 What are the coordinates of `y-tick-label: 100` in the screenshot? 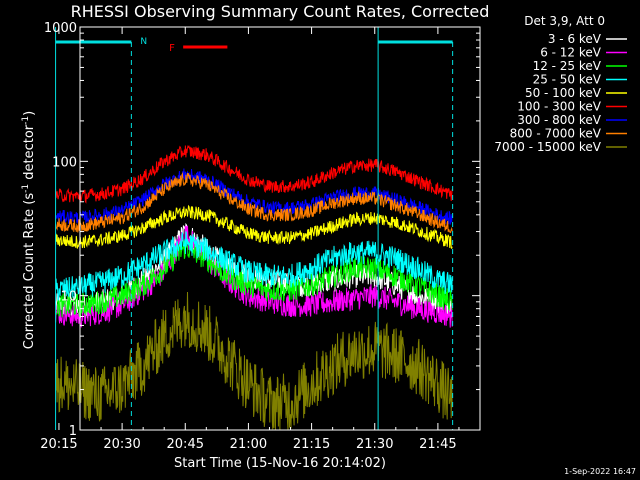 It's located at (64, 162).